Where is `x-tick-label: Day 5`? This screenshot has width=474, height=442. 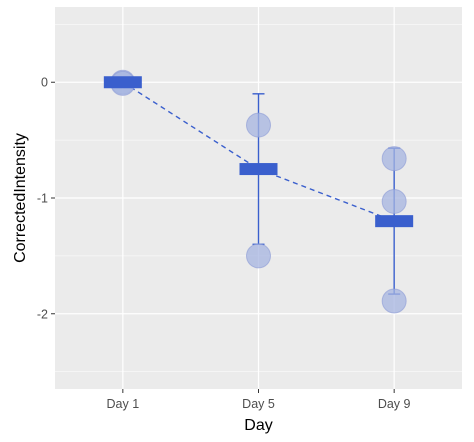
x-tick-label: Day 5 is located at coordinates (258, 404).